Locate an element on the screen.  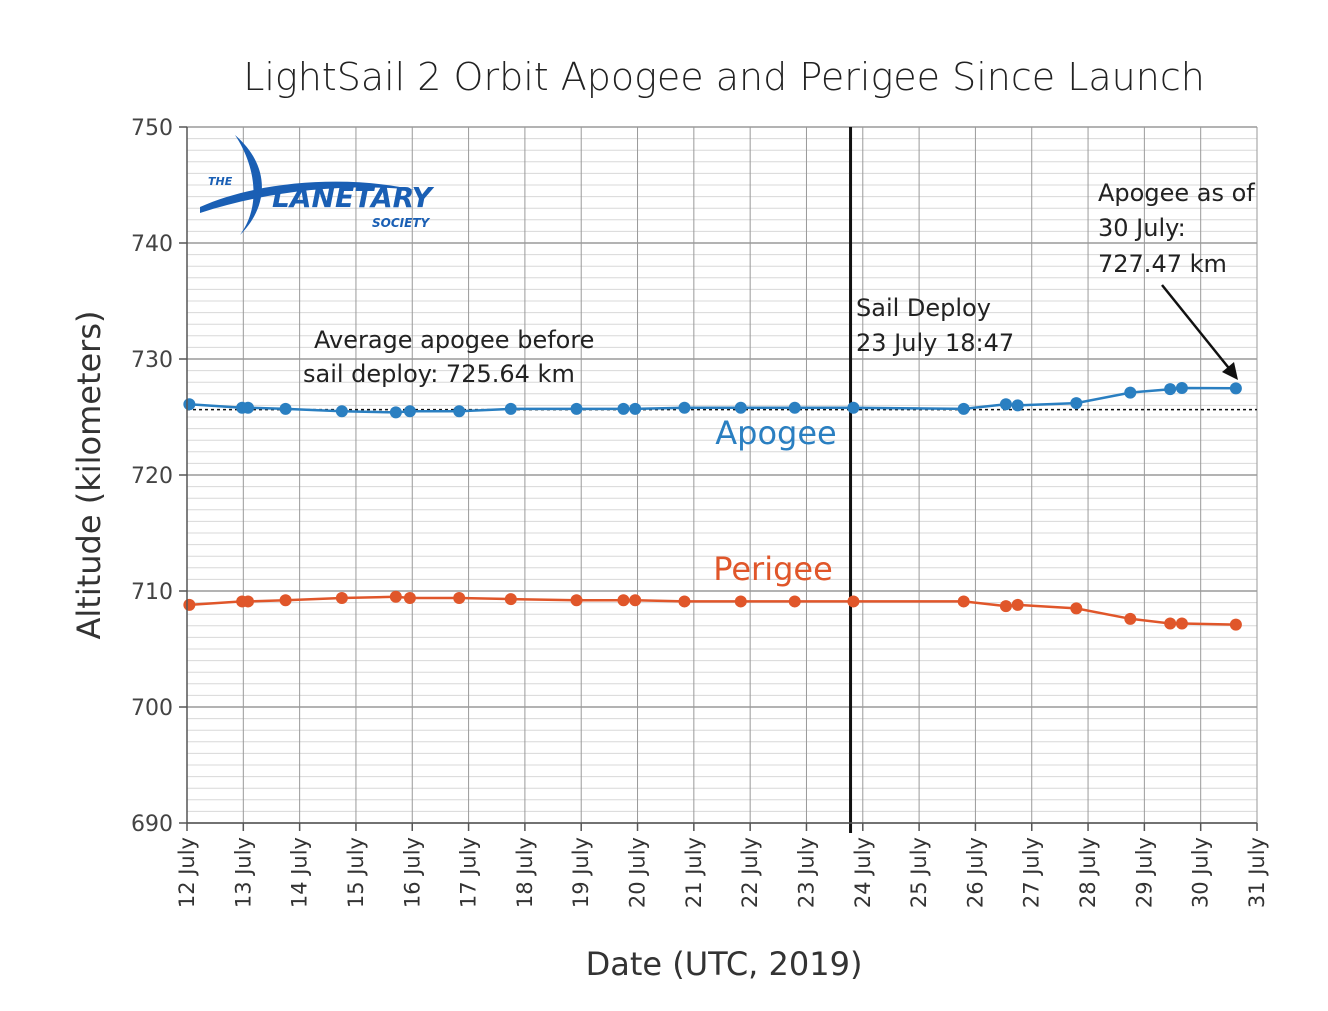
annotation-deploy-line1: Sail Deploy is located at coordinates (923, 308).